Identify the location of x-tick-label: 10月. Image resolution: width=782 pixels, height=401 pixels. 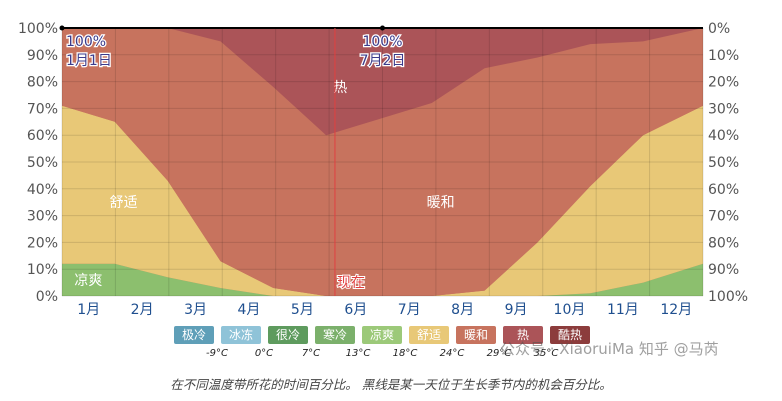
(570, 310).